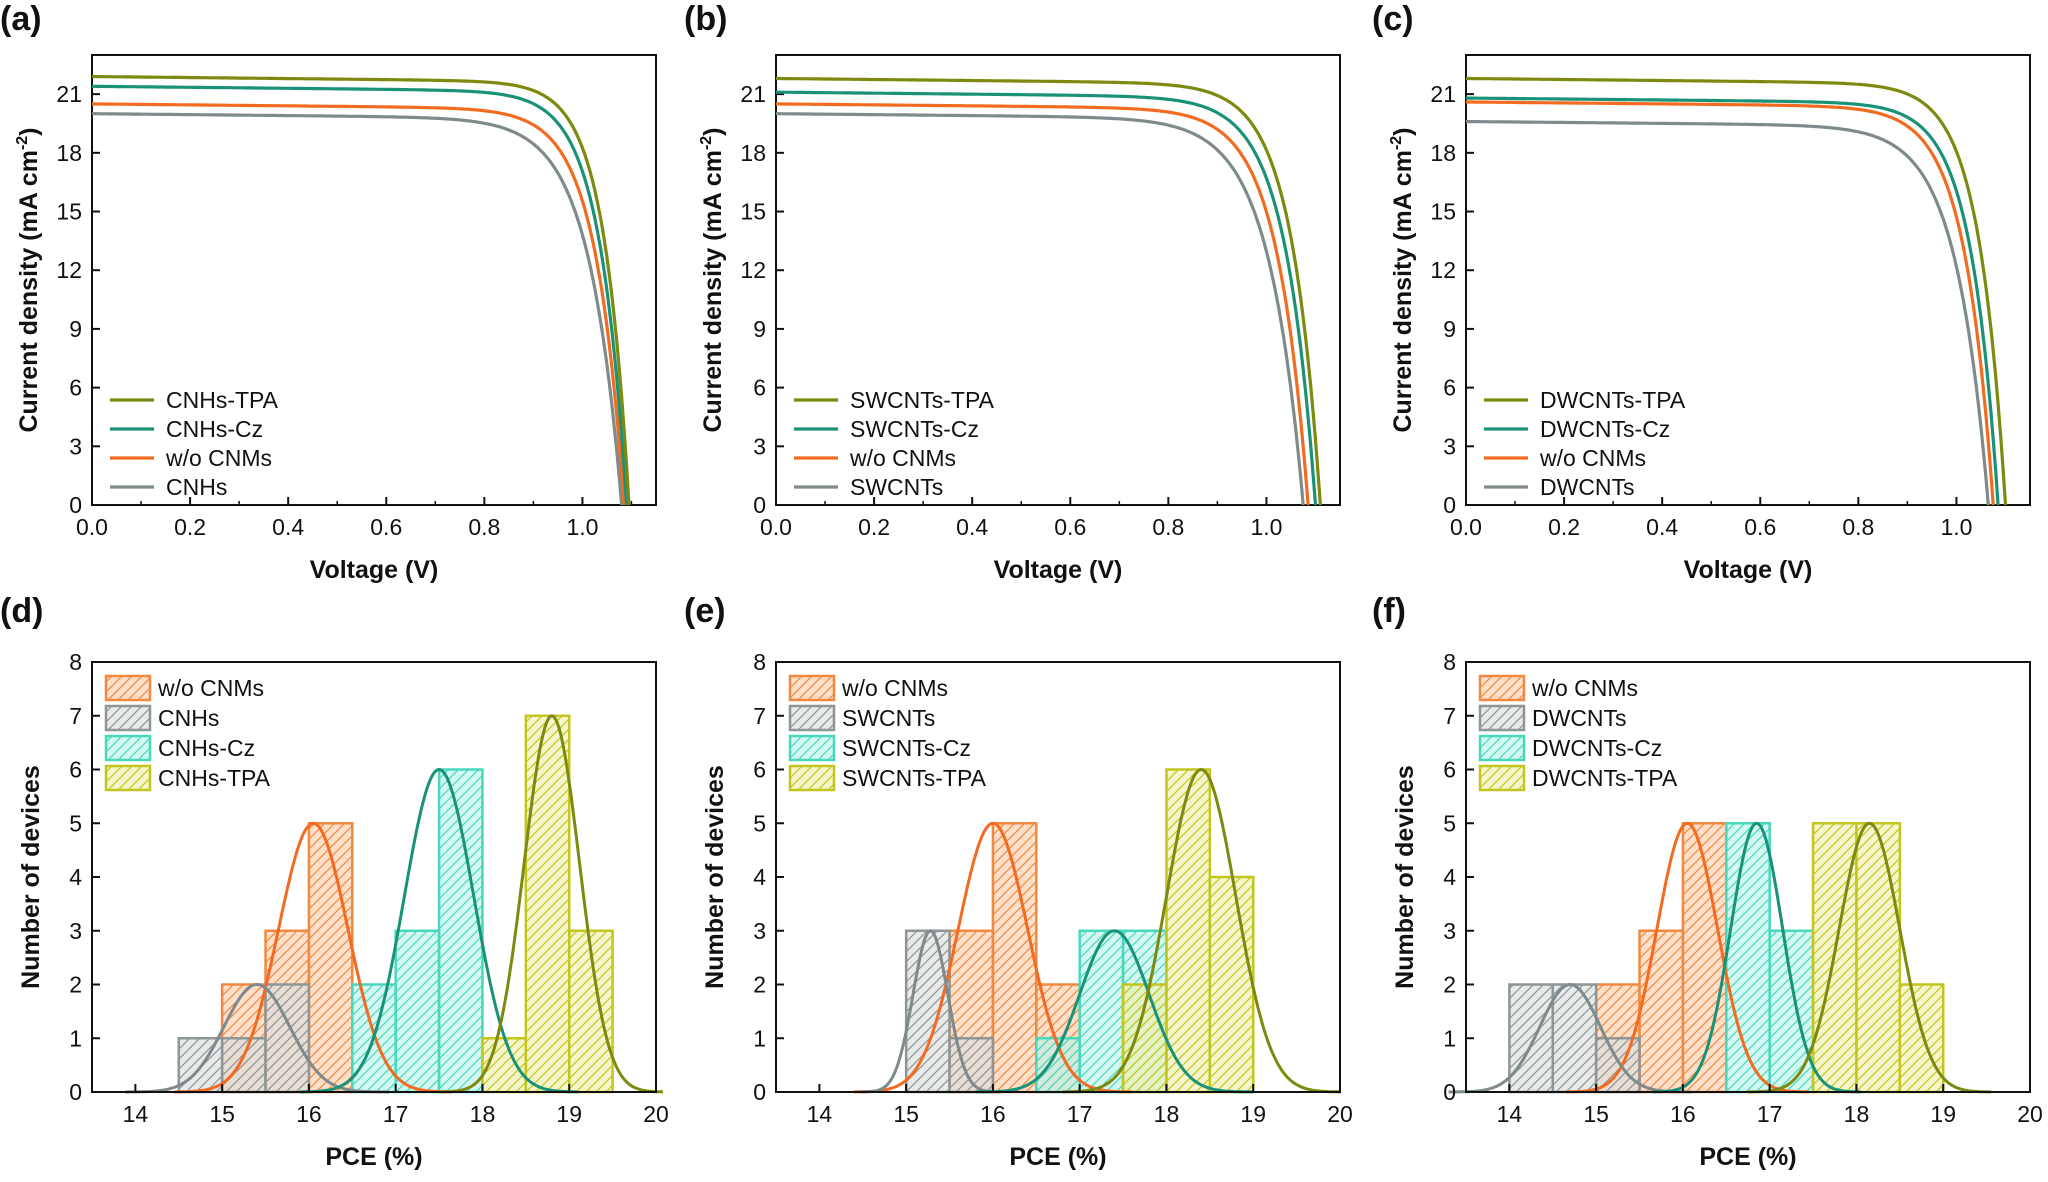 Image resolution: width=2048 pixels, height=1182 pixels. What do you see at coordinates (206, 748) in the screenshot?
I see `legend-entry: CNHs-Cz` at bounding box center [206, 748].